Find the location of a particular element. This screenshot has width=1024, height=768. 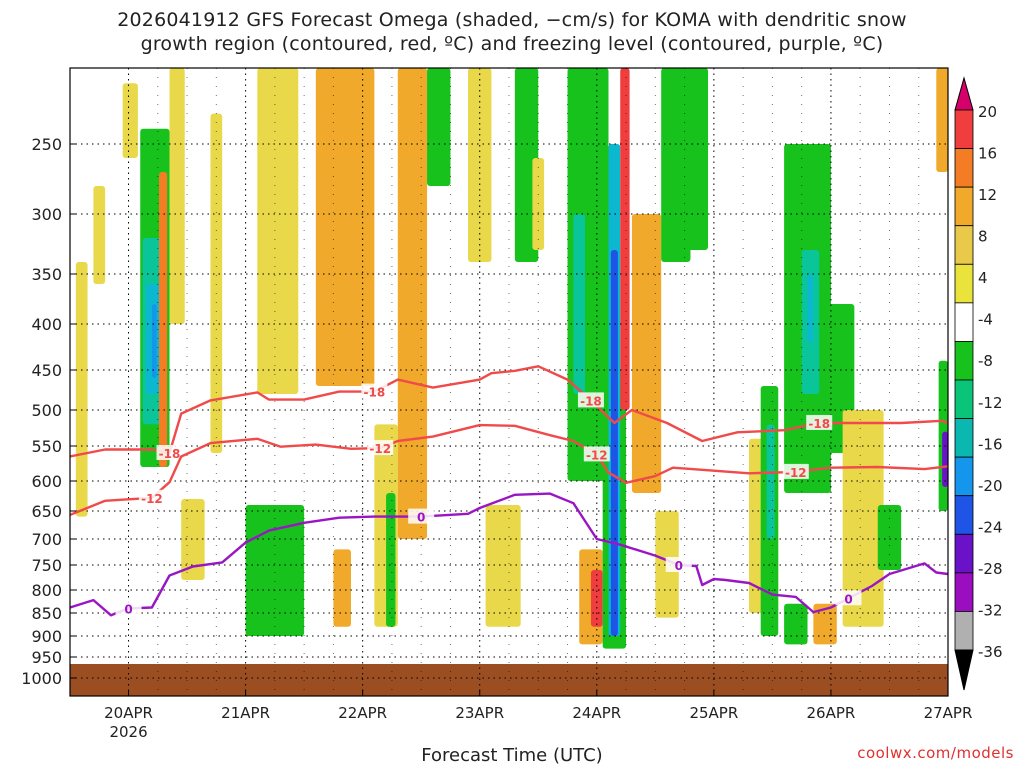

x-tick-label: 26APR is located at coordinates (831, 713).